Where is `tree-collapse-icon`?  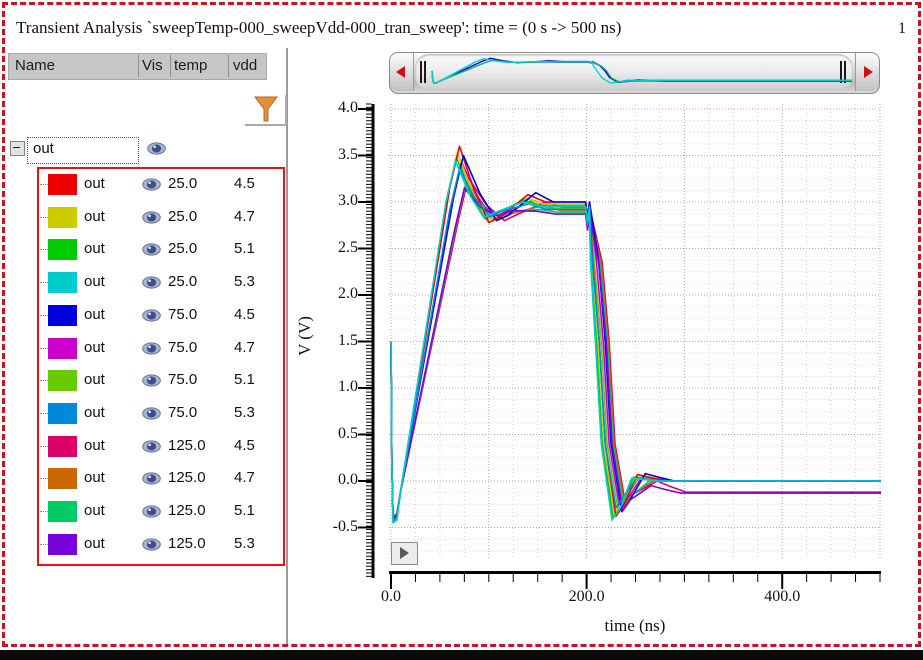 tree-collapse-icon is located at coordinates (17, 148).